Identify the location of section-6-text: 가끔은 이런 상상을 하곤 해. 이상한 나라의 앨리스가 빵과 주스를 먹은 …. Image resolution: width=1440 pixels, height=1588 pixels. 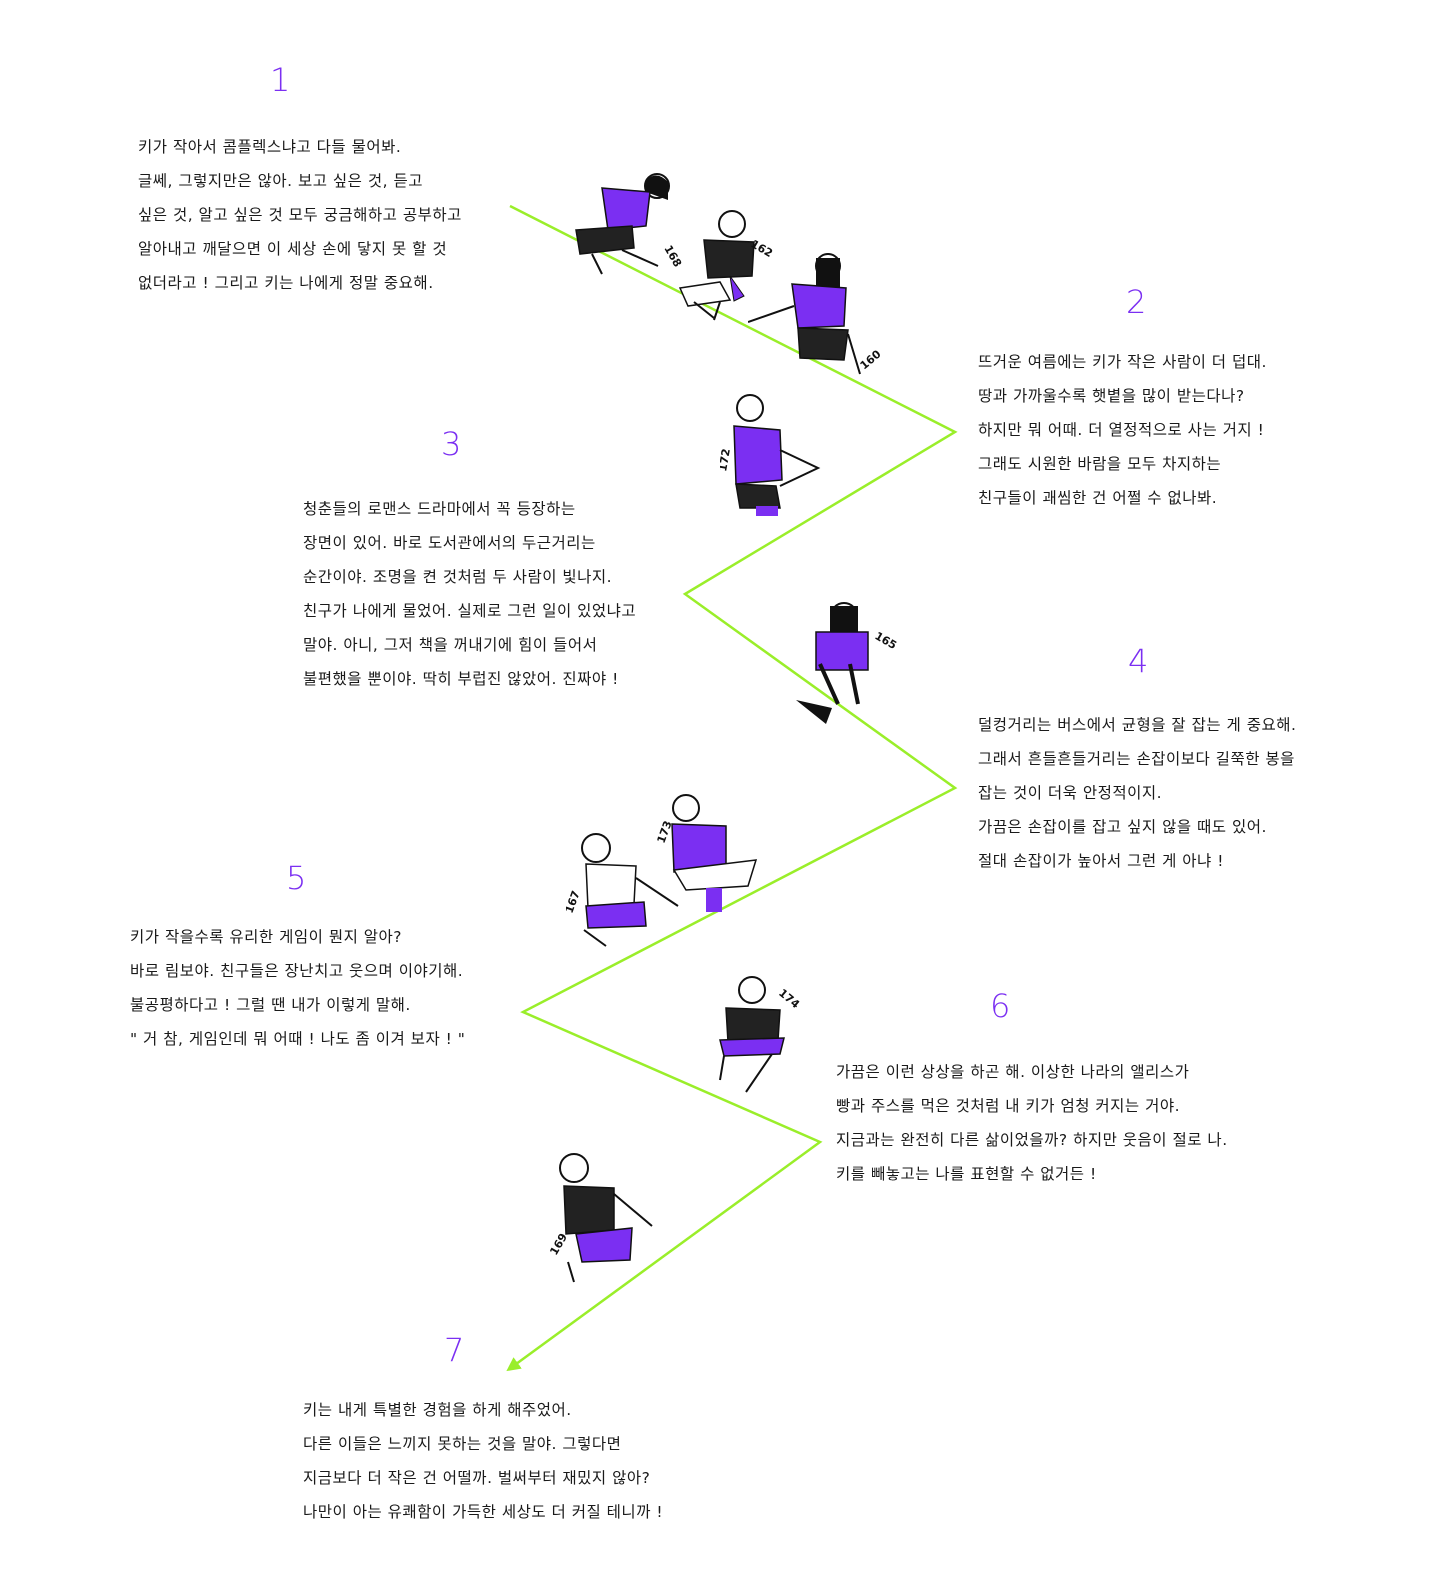
(1032, 1123).